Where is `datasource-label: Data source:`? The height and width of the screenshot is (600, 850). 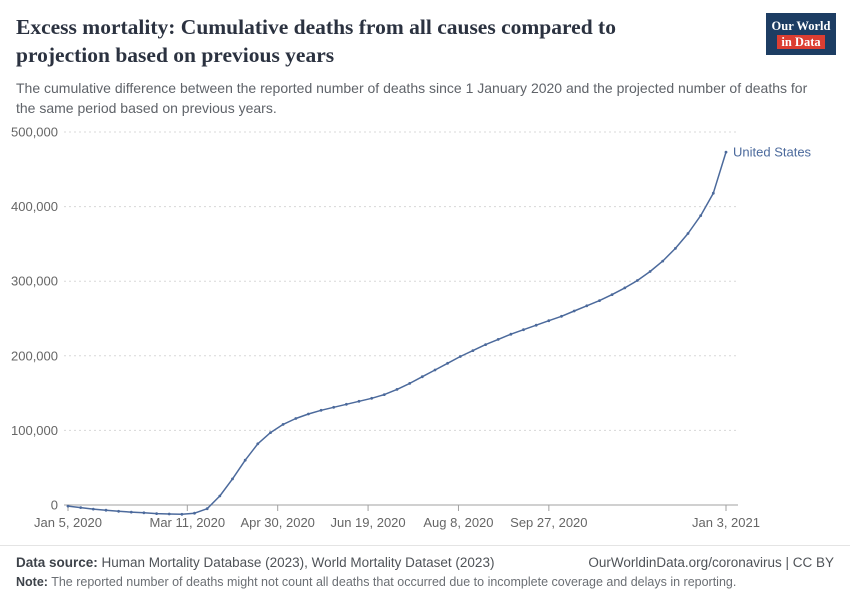
datasource-label: Data source: is located at coordinates (57, 562).